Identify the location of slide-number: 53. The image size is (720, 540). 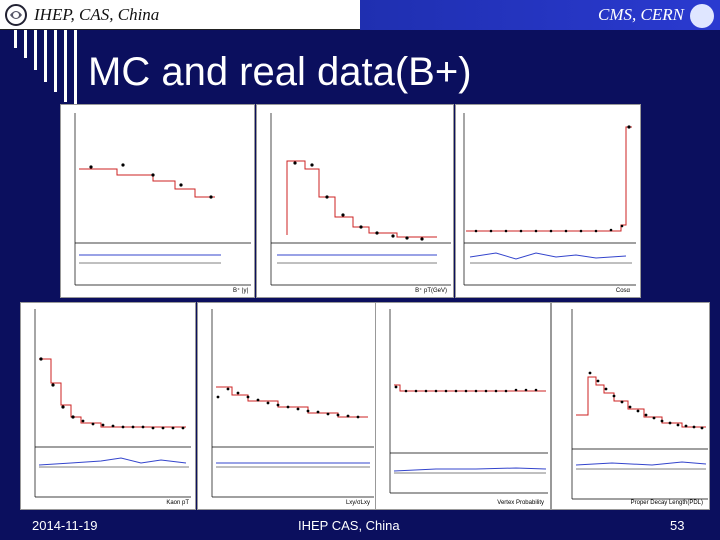
(677, 525).